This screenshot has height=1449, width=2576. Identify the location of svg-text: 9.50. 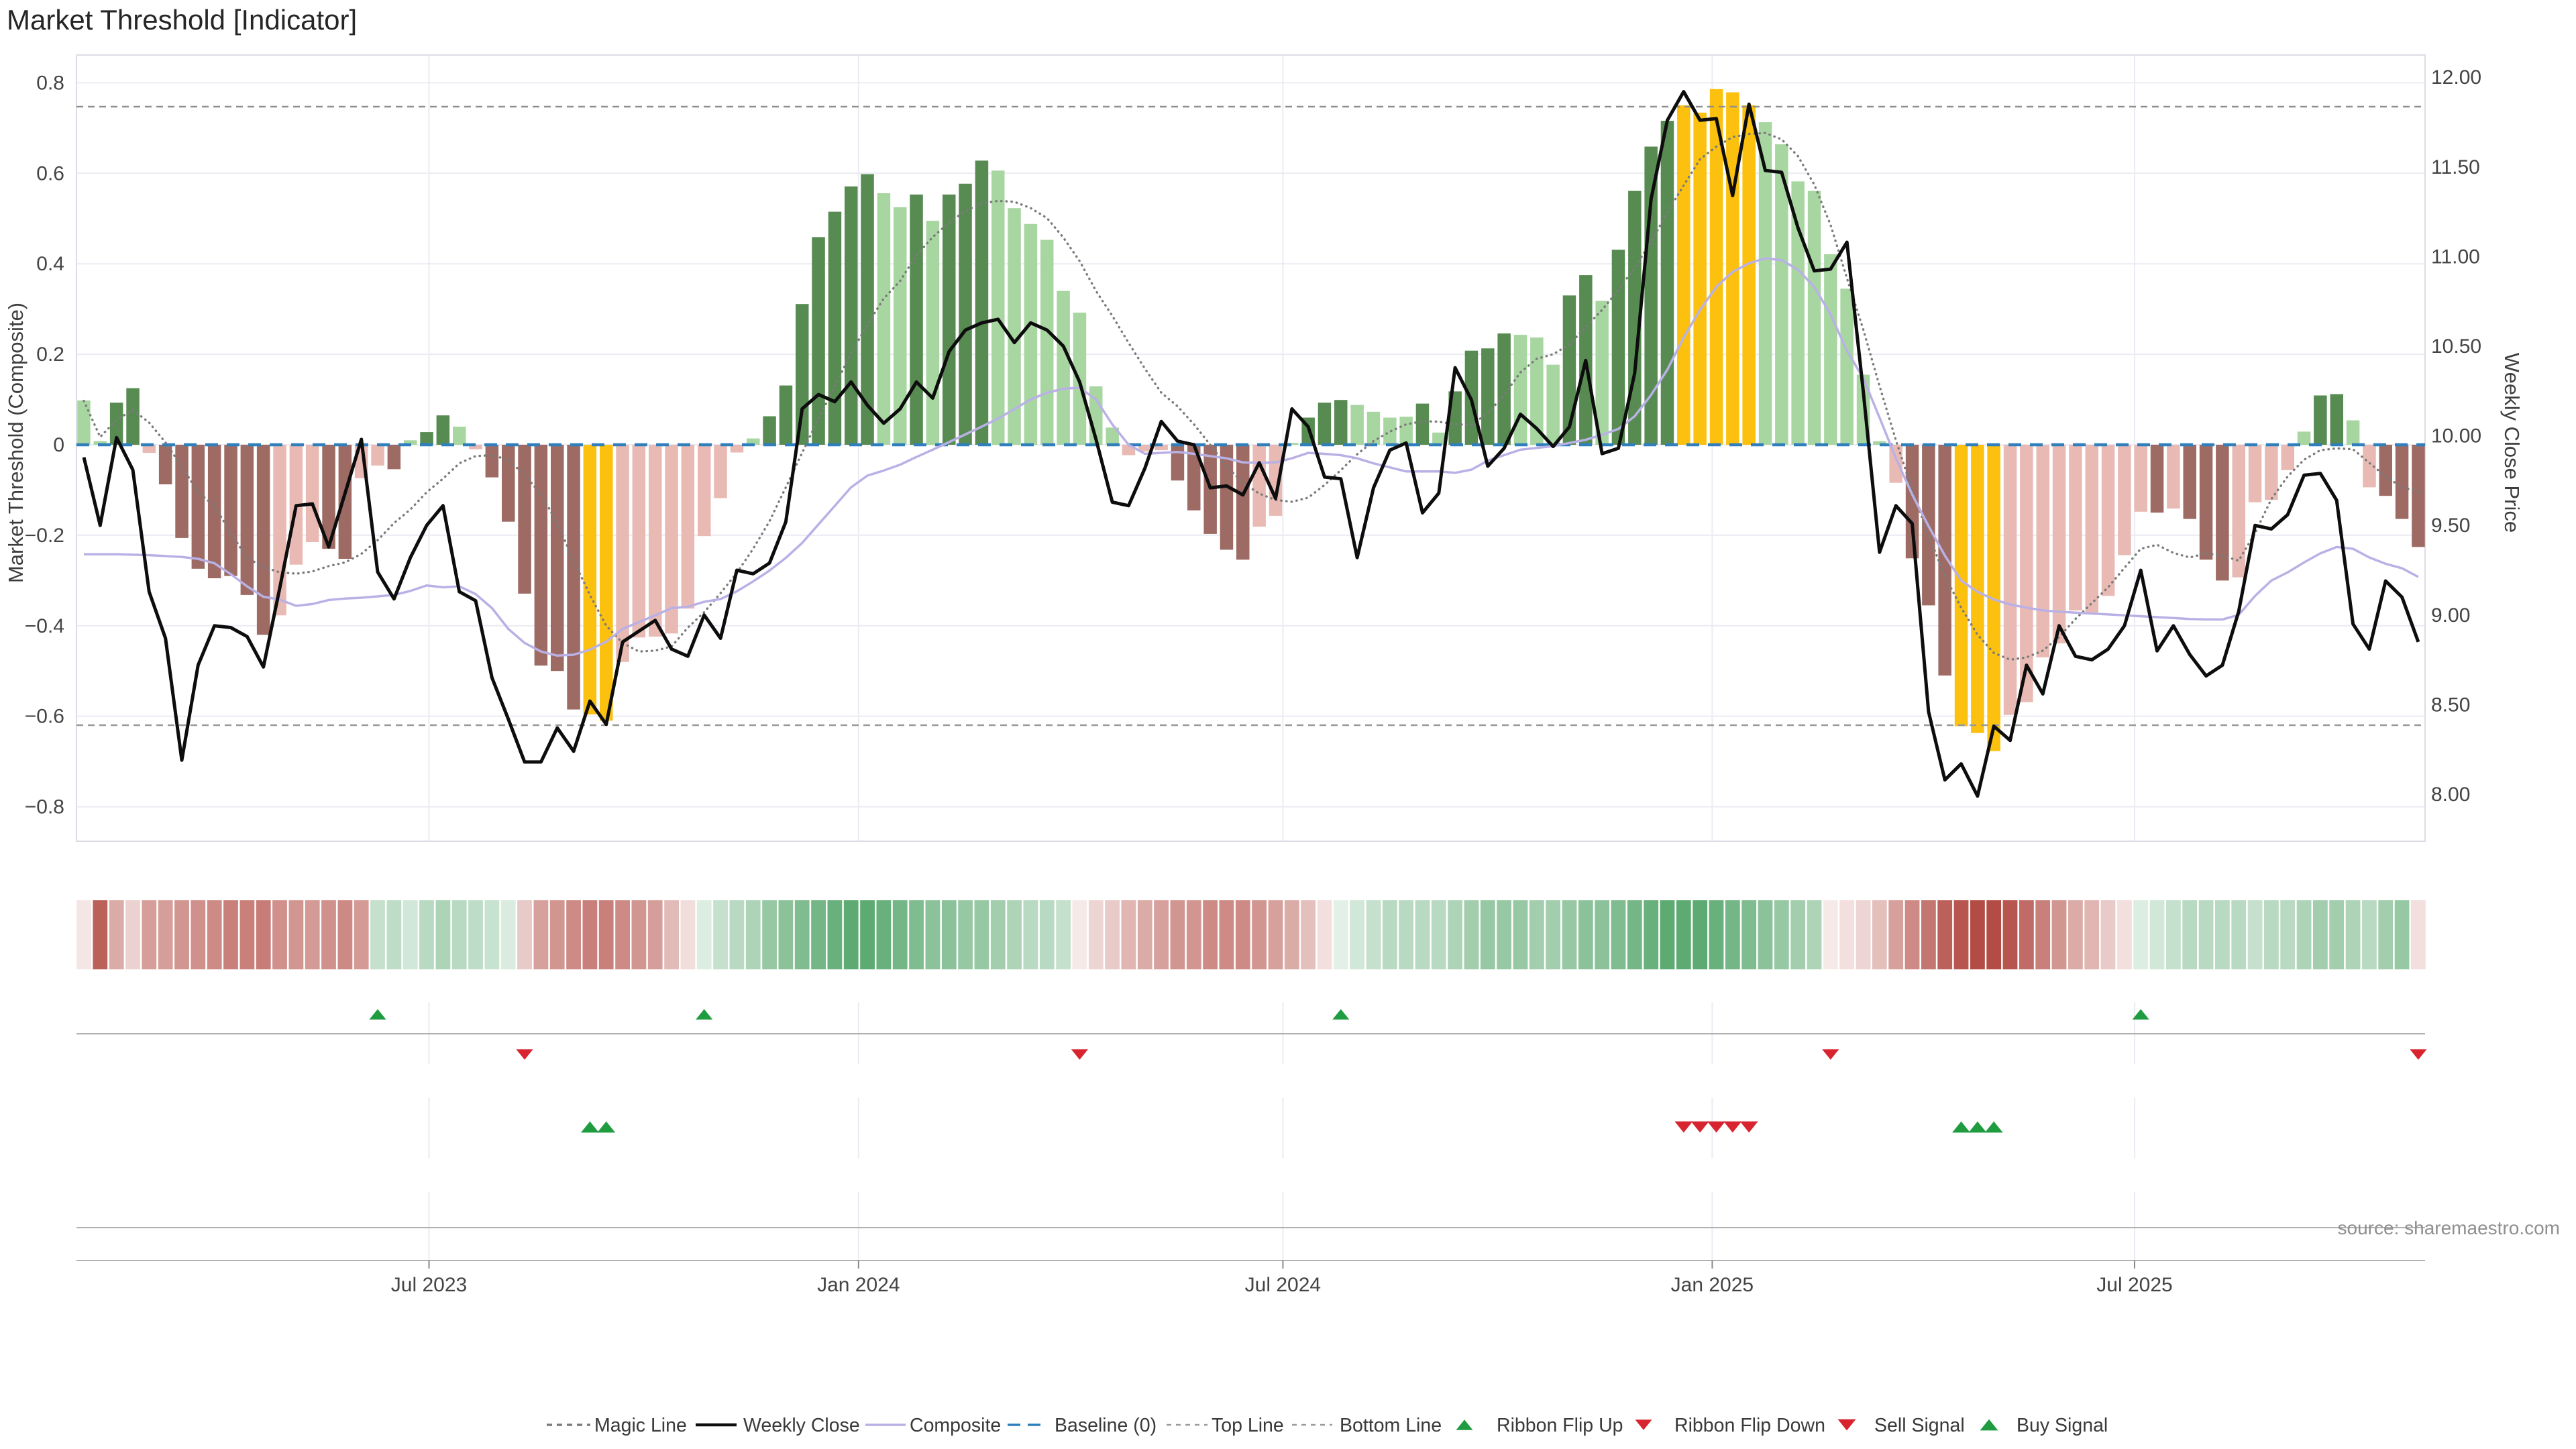
(2450, 526).